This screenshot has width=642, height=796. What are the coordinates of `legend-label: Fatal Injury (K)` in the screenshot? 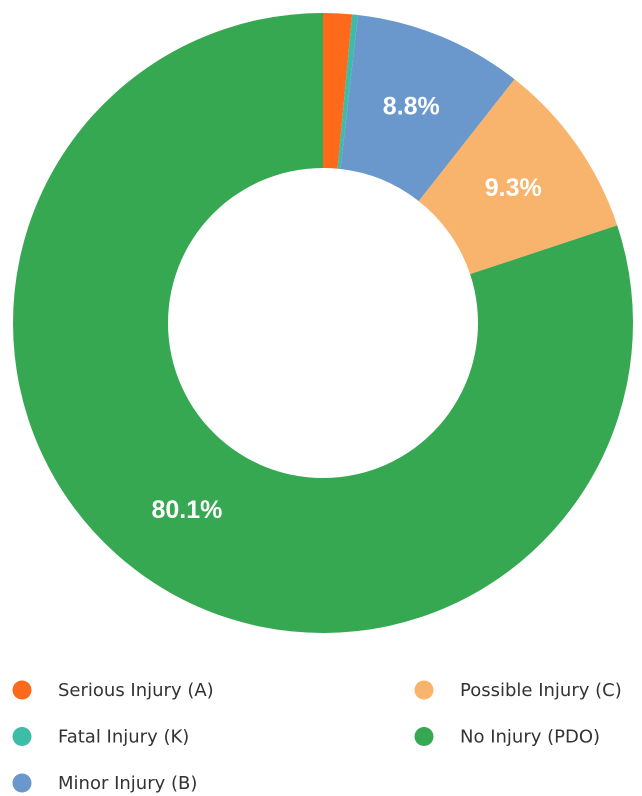 It's located at (123, 737).